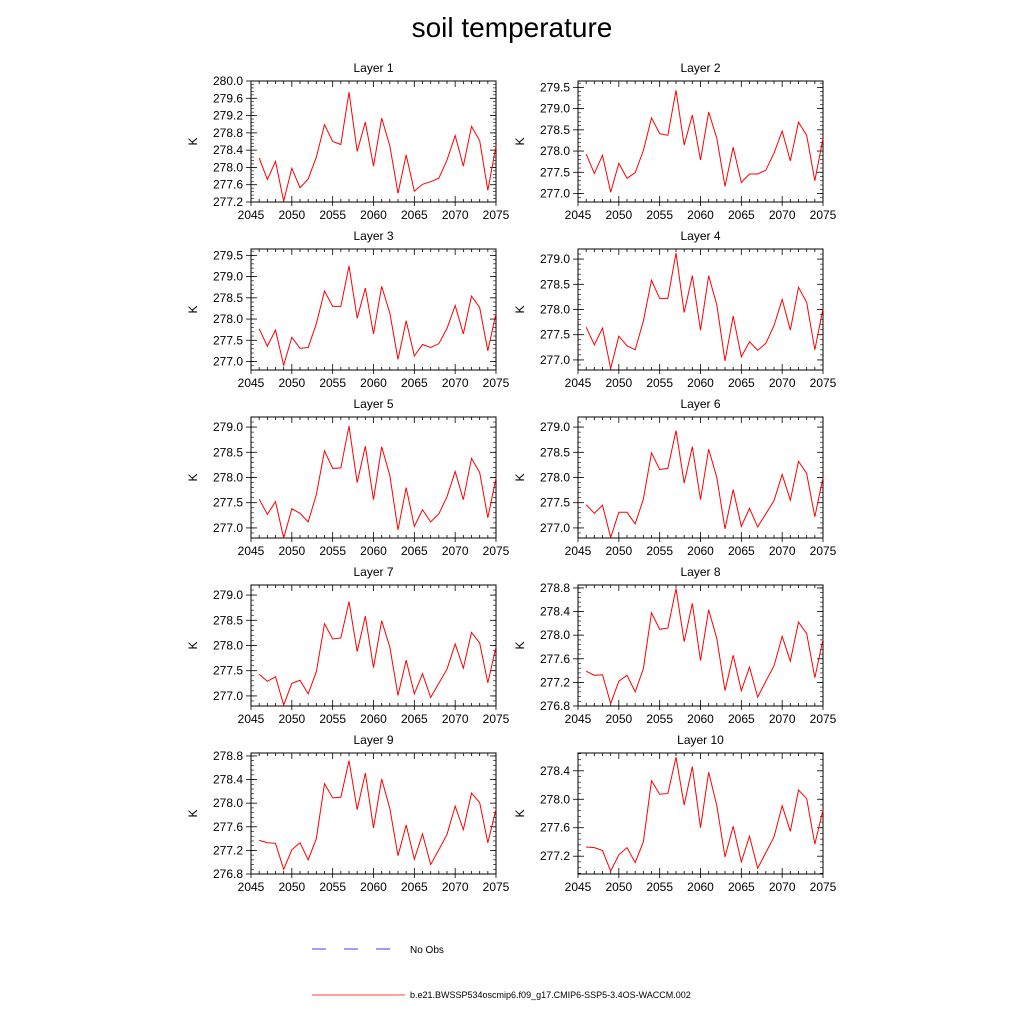 Image resolution: width=1024 pixels, height=1024 pixels. What do you see at coordinates (373, 740) in the screenshot?
I see `panel-title: Layer 9` at bounding box center [373, 740].